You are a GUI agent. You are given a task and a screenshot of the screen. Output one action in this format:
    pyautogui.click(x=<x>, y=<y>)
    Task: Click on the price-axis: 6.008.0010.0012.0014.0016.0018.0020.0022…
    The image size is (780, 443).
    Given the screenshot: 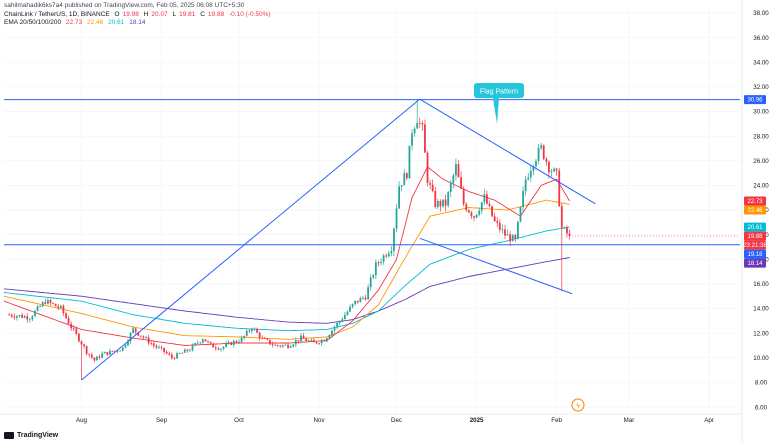 What is the action you would take?
    pyautogui.click(x=761, y=210)
    